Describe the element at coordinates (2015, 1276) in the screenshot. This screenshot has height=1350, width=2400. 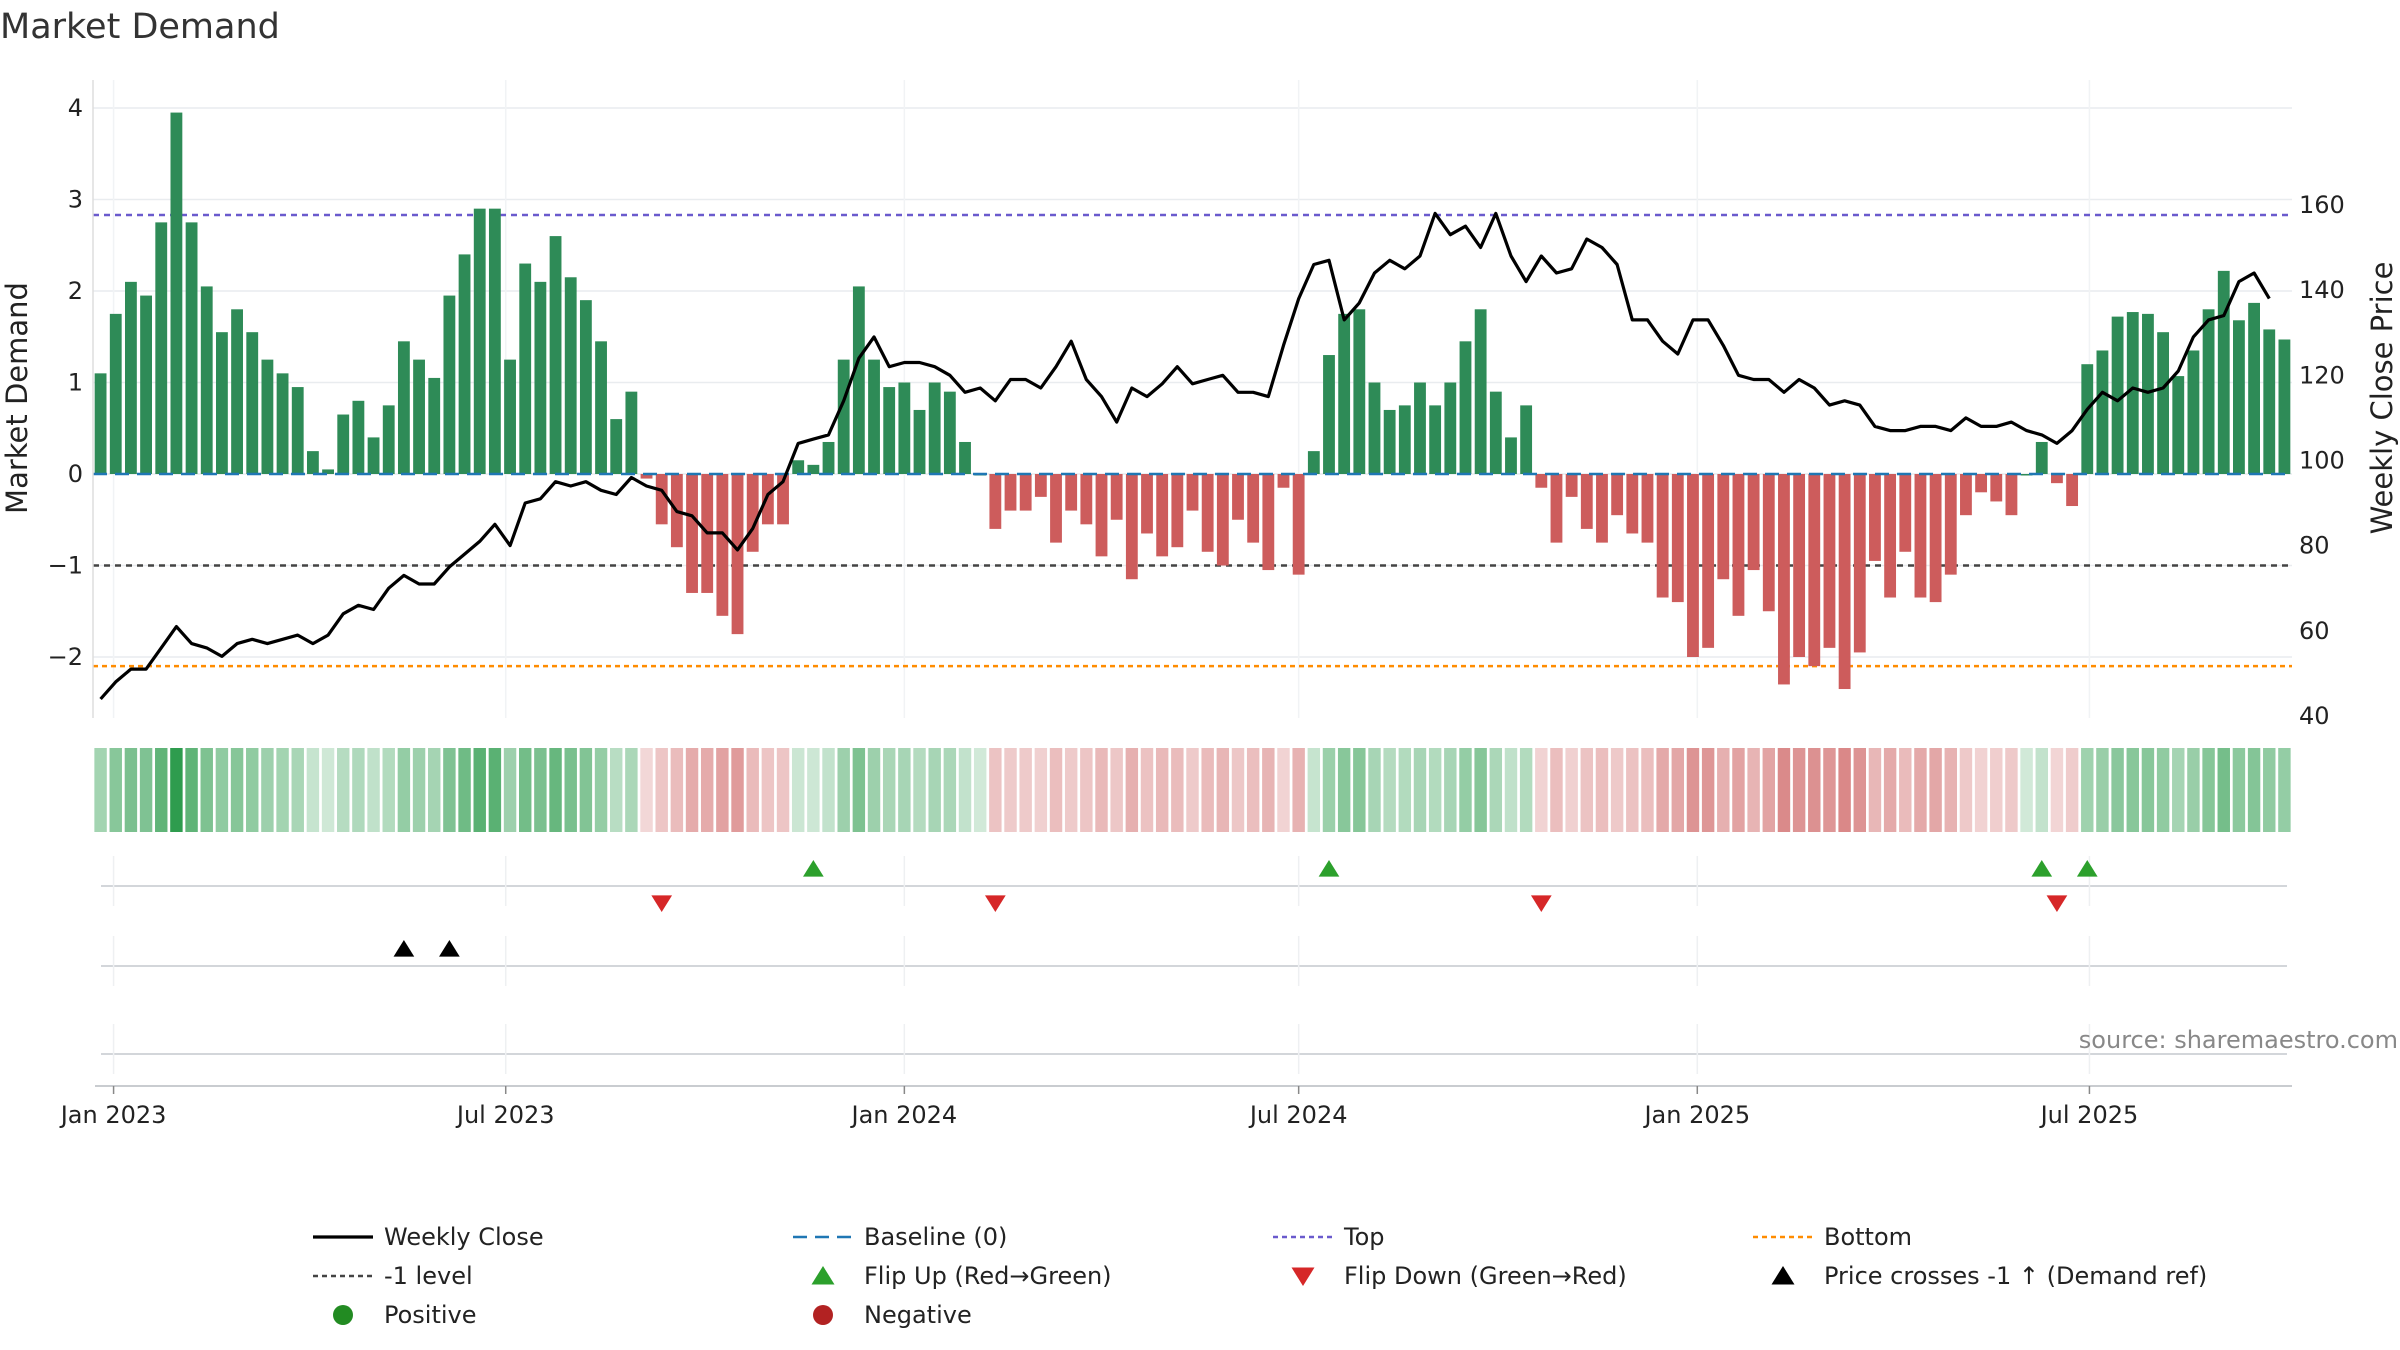
I see `legend-label: Price crosses -1 ↑ (Demand ref)` at that location.